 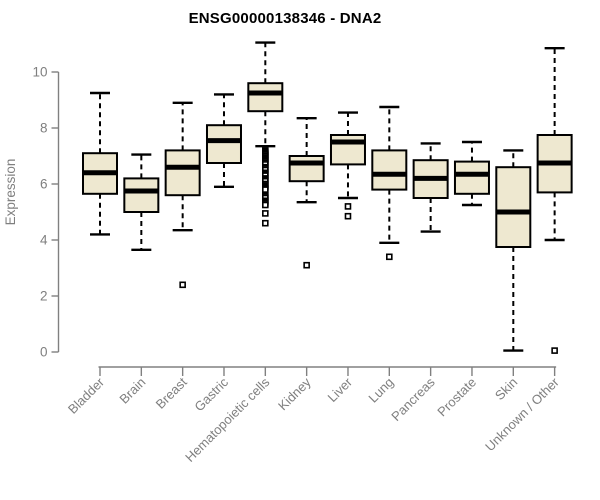 What do you see at coordinates (513, 207) in the screenshot?
I see `box-skin` at bounding box center [513, 207].